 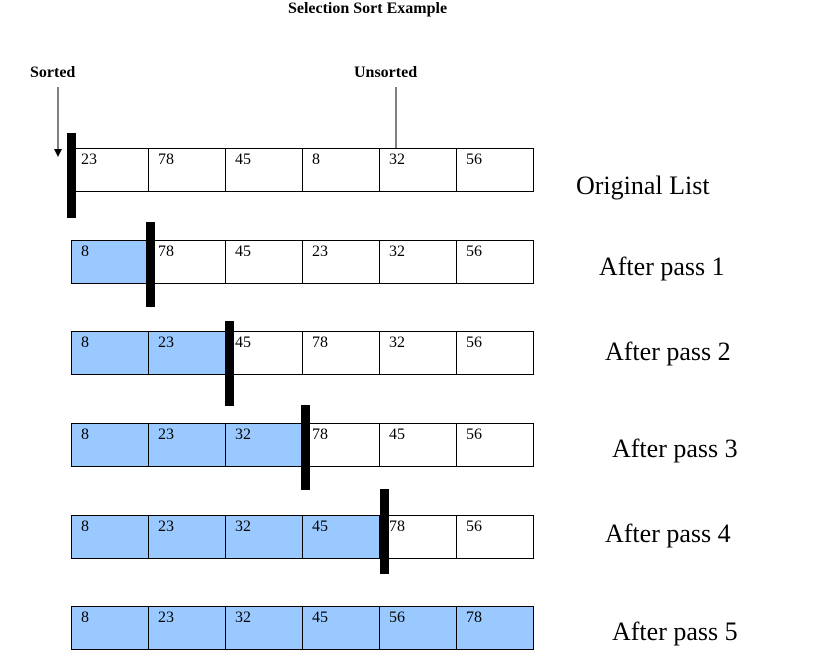 I want to click on array-row-pass-4: 8 23 32 45 78 56, so click(x=302, y=537).